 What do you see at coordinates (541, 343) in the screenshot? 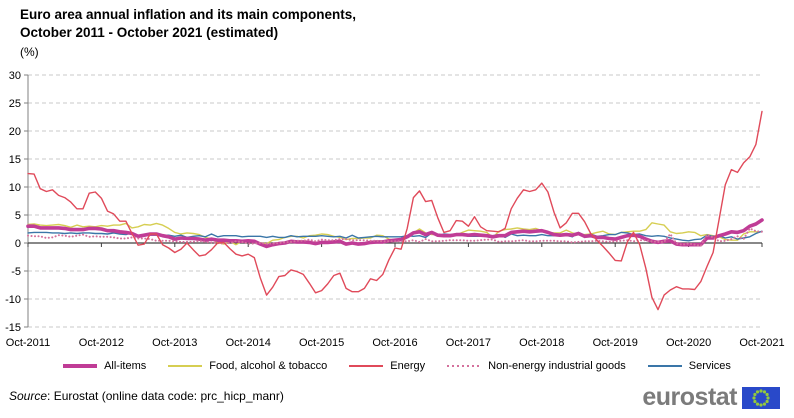
I see `svg-text: Oct-2018` at bounding box center [541, 343].